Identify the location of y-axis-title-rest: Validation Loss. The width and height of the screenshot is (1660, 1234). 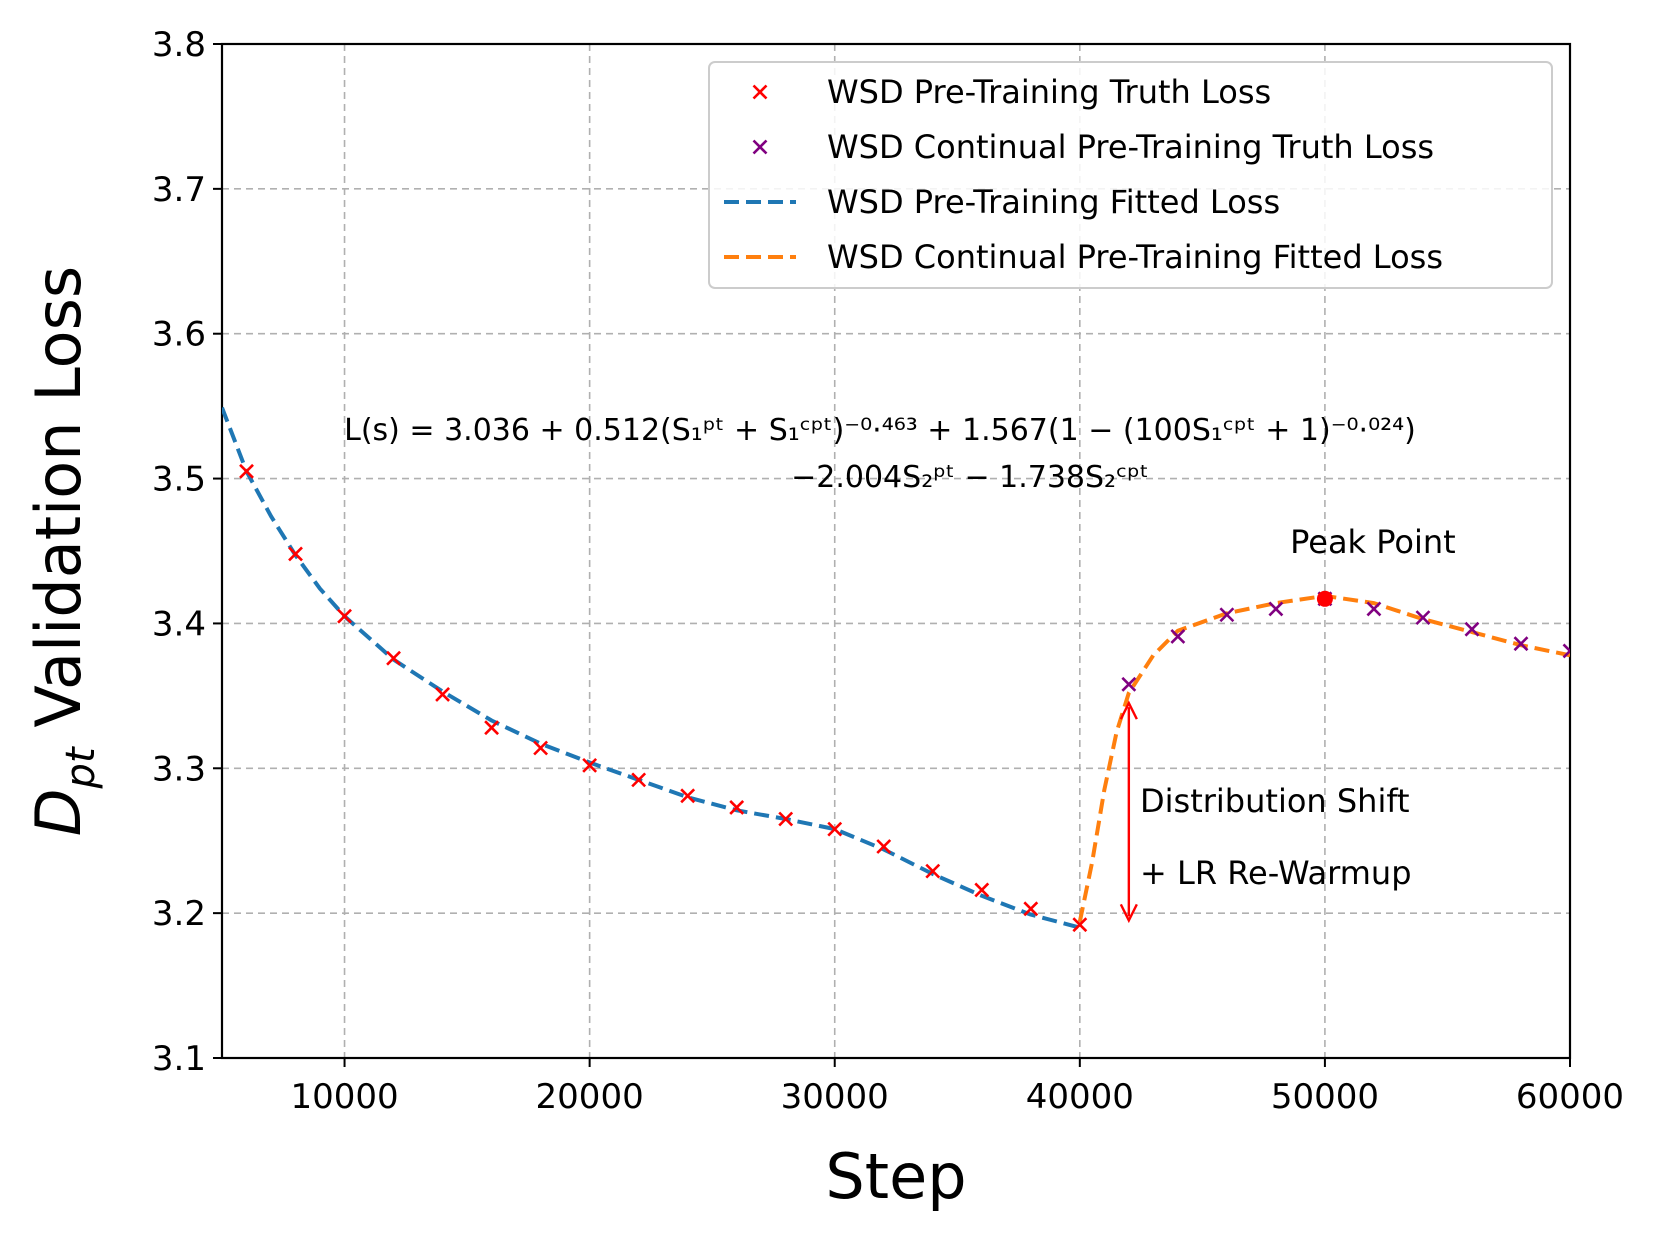
(58, 507).